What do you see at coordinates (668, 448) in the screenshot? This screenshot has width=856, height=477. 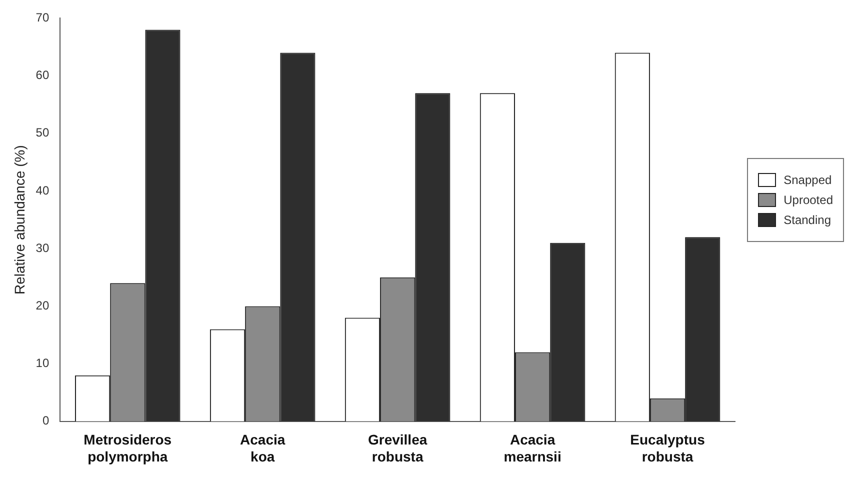 I see `x-tick-label: Eucalyptus robusta` at bounding box center [668, 448].